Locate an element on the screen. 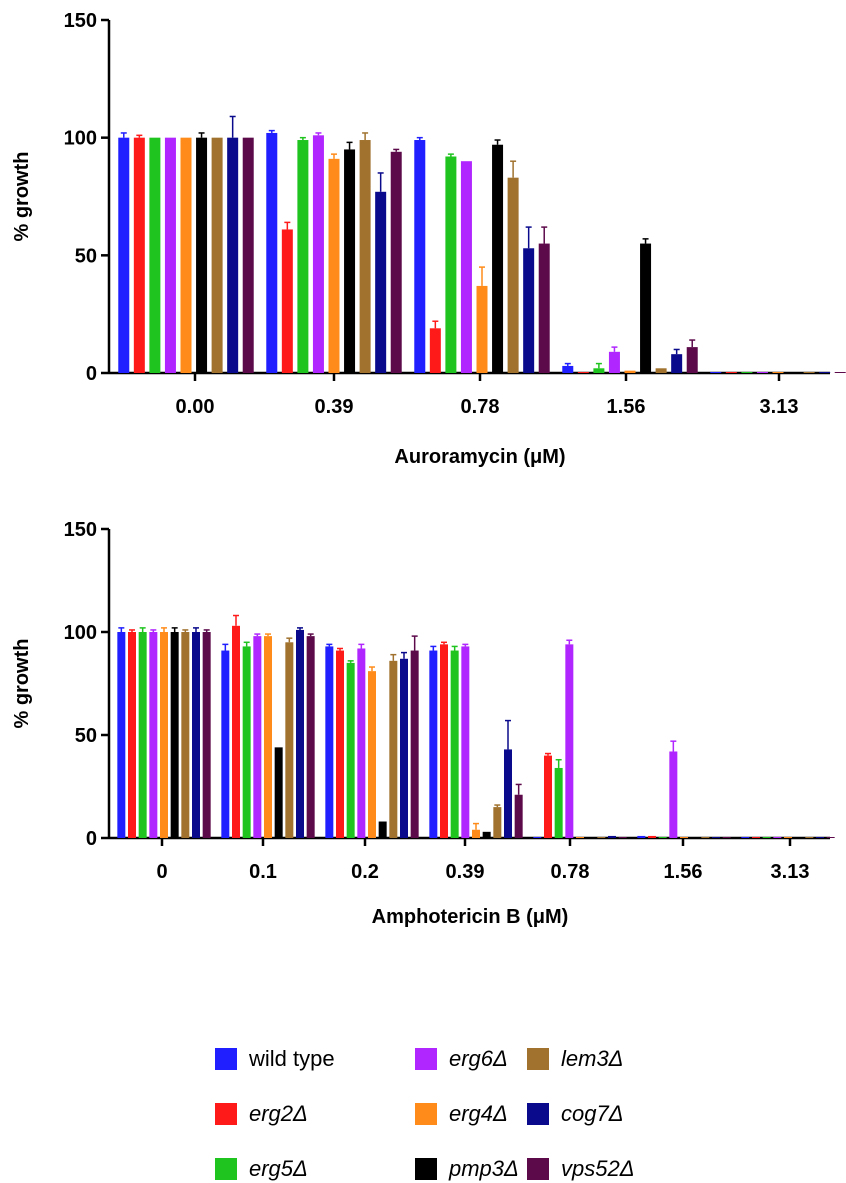 The width and height of the screenshot is (846, 1183). legend-item-lem3: lem3Δ is located at coordinates (575, 1059).